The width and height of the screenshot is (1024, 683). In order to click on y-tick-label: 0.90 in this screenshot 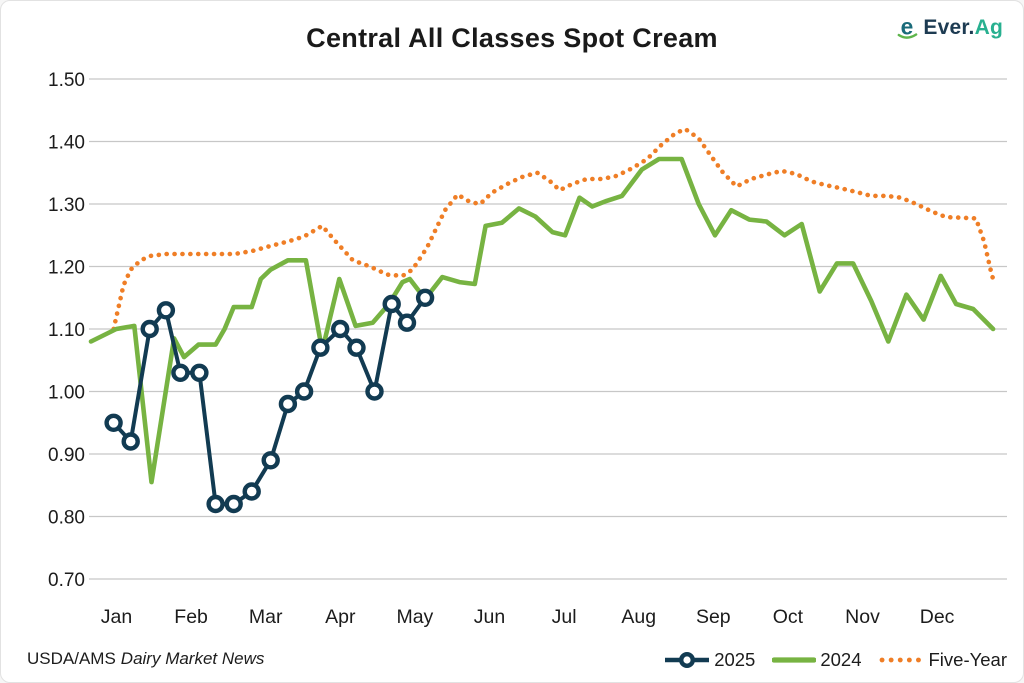, I will do `click(66, 455)`.